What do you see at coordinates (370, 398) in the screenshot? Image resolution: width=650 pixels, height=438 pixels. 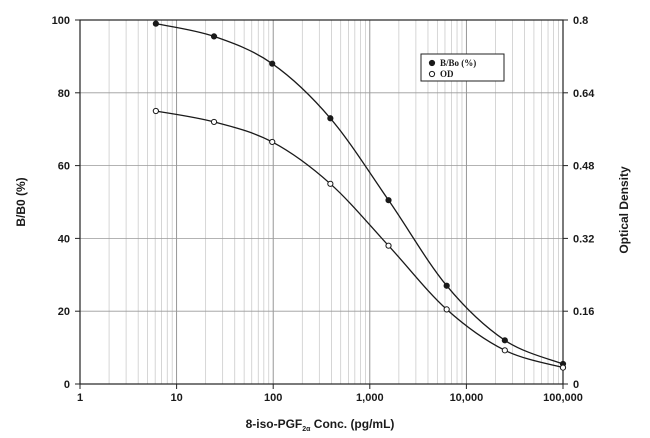 I see `x-tick-label: 1,000` at bounding box center [370, 398].